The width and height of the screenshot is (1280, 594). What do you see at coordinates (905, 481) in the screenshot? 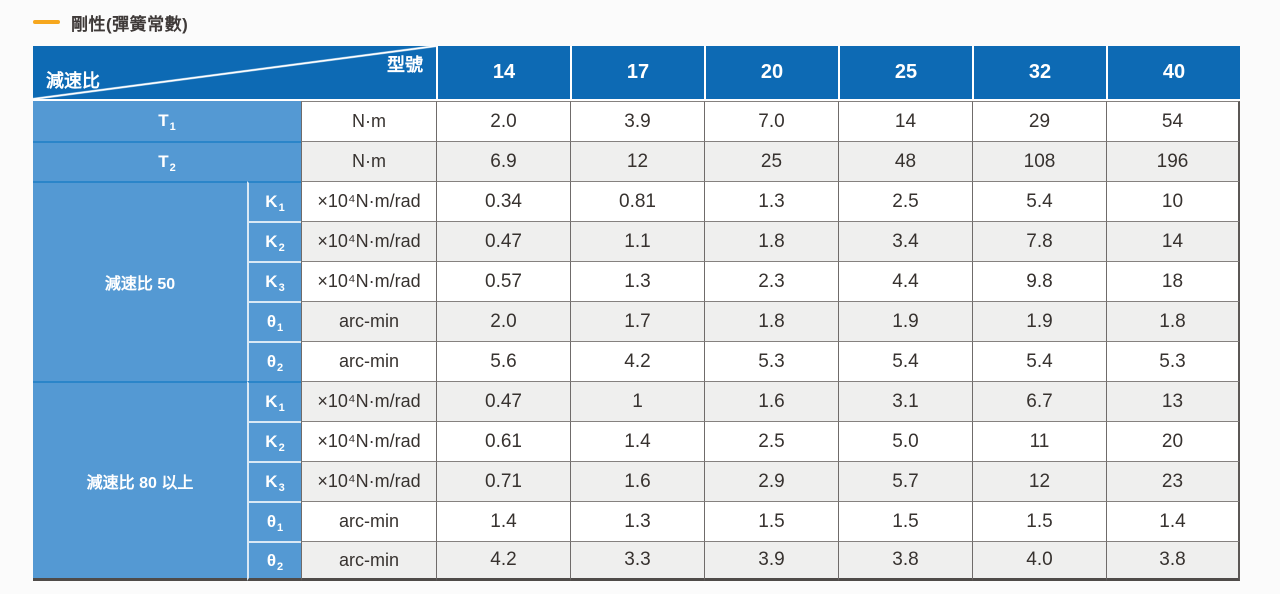
I see `value-cell: 5.7` at bounding box center [905, 481].